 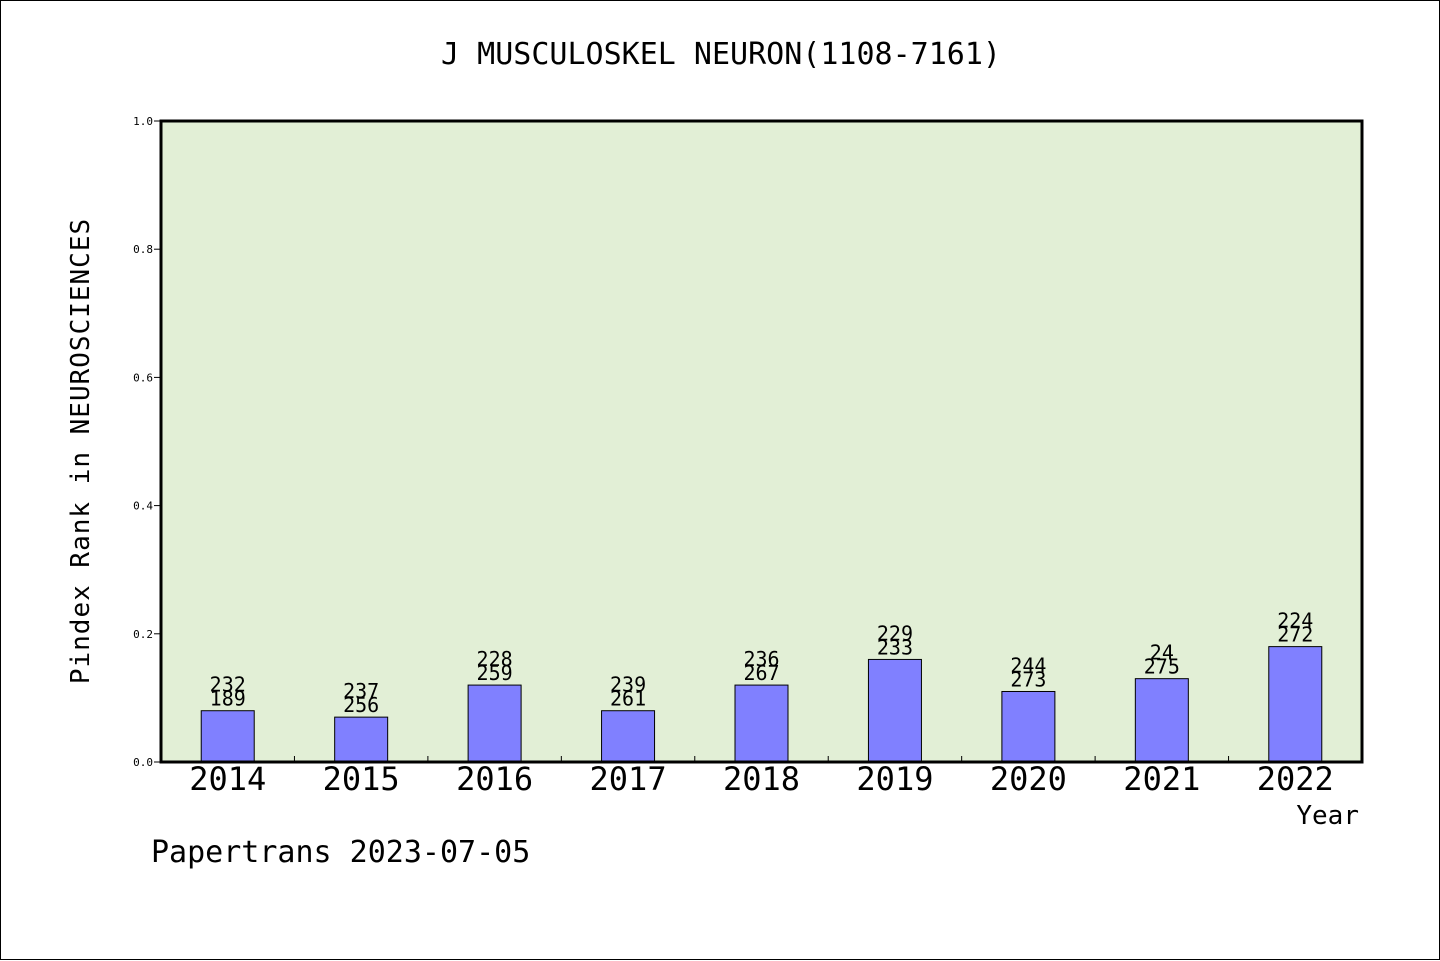 I want to click on bar-label-top: 244, so click(x=1028, y=665).